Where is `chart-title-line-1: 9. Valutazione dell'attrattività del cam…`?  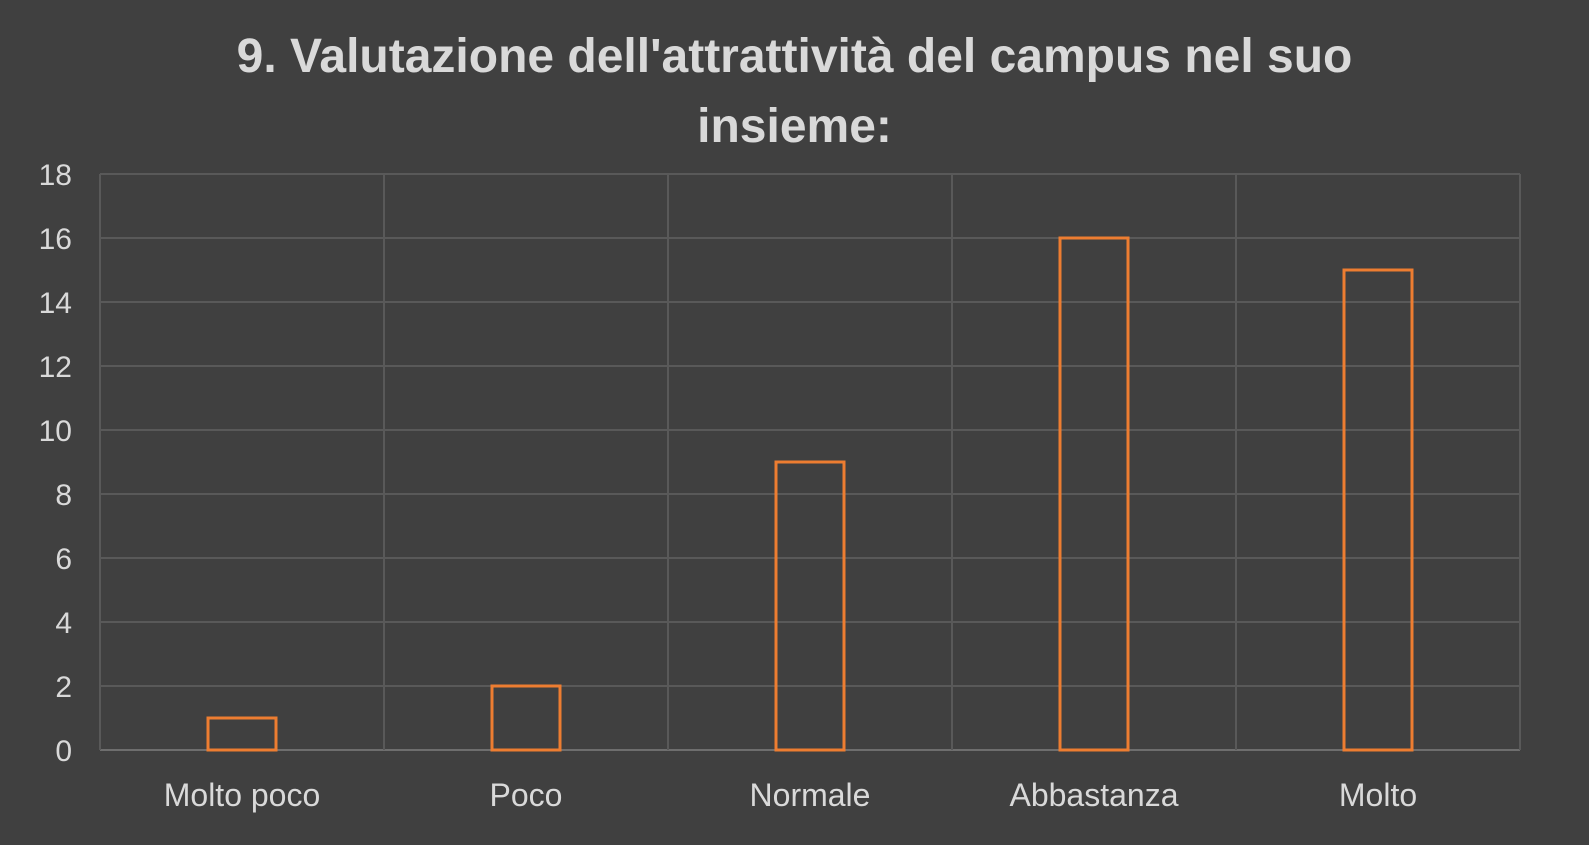
chart-title-line-1: 9. Valutazione dell'attrattività del cam… is located at coordinates (794, 56).